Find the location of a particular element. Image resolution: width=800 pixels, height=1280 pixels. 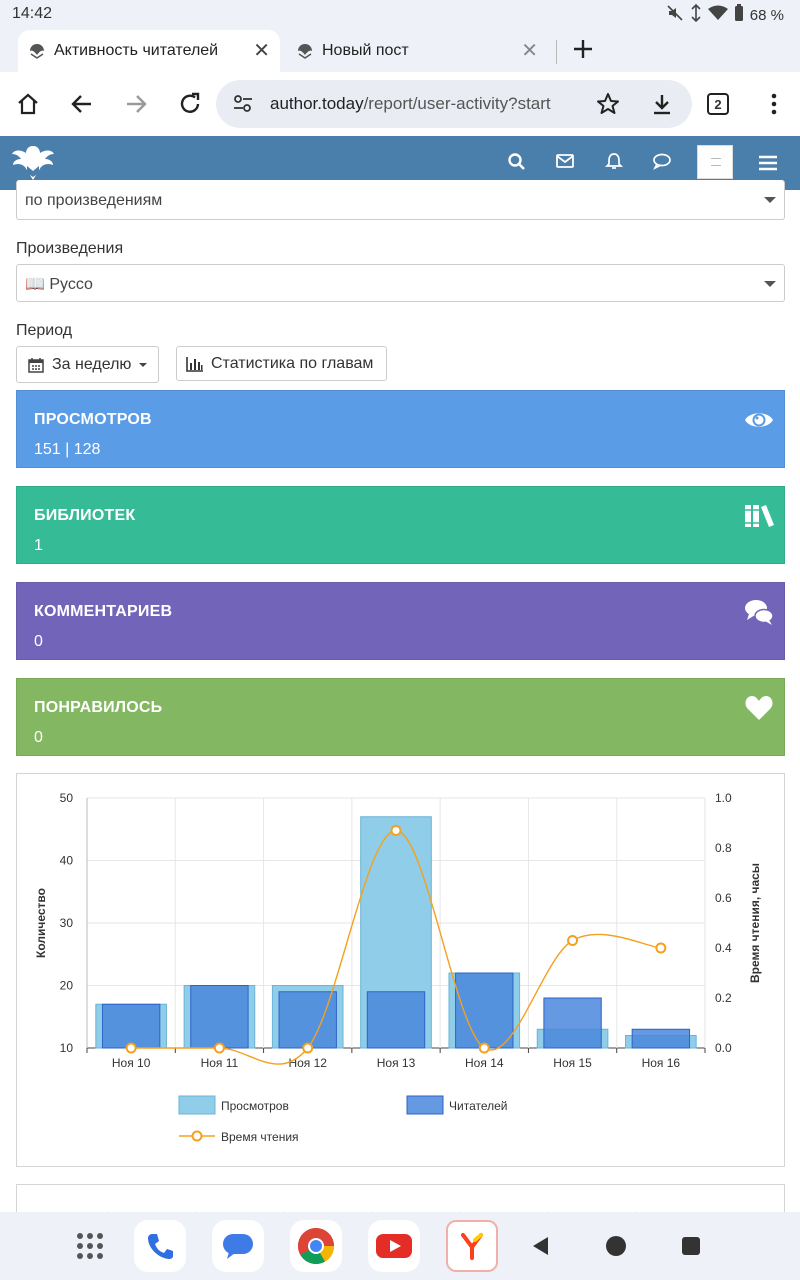

x-tick-label: Ноя 16 is located at coordinates (661, 1063).